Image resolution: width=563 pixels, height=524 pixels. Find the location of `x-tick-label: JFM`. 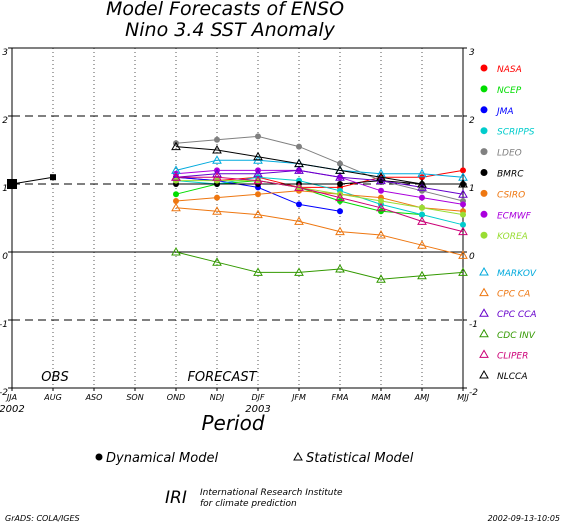

x-tick-label: JFM is located at coordinates (298, 397).